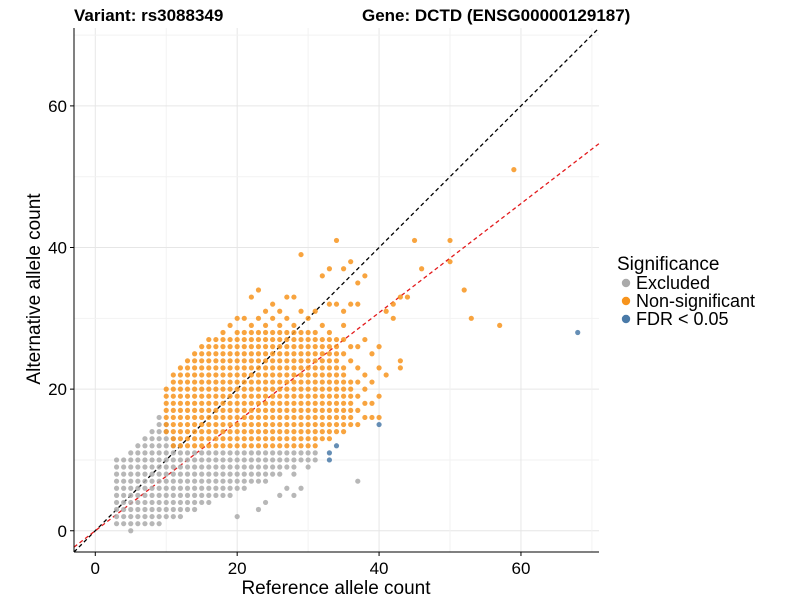  I want to click on y-axis-title: Alternative allele count, so click(34, 289).